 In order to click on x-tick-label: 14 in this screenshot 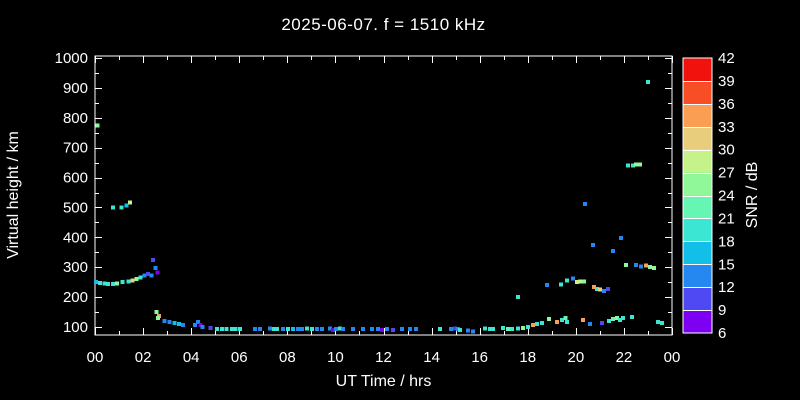, I will do `click(431, 357)`.